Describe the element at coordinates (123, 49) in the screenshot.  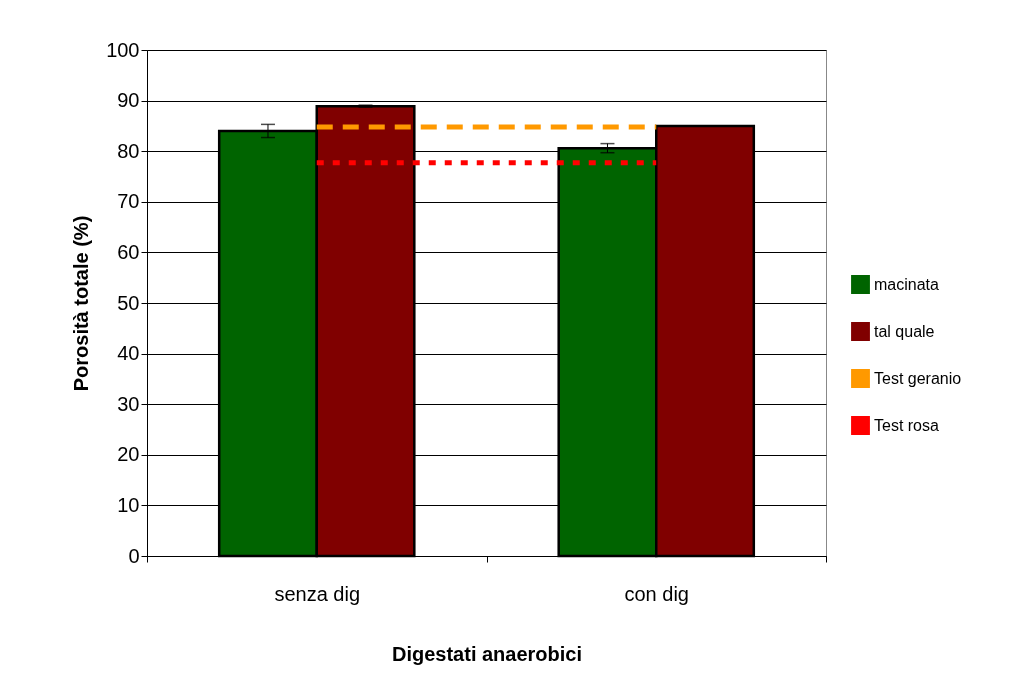
I see `y-tick-label: 100` at that location.